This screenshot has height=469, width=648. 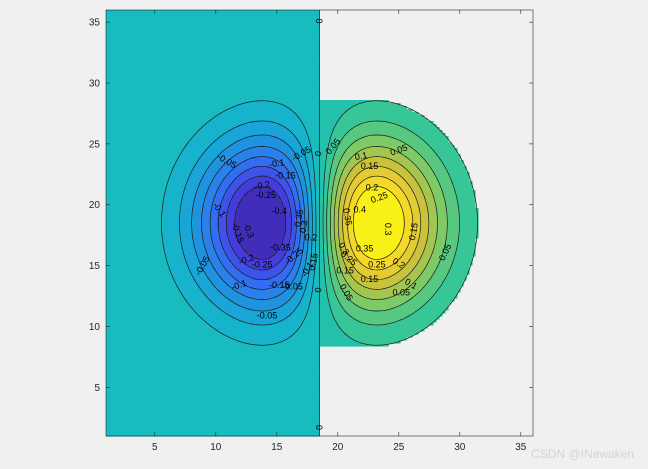 I want to click on contour-label: 0.25, so click(x=377, y=264).